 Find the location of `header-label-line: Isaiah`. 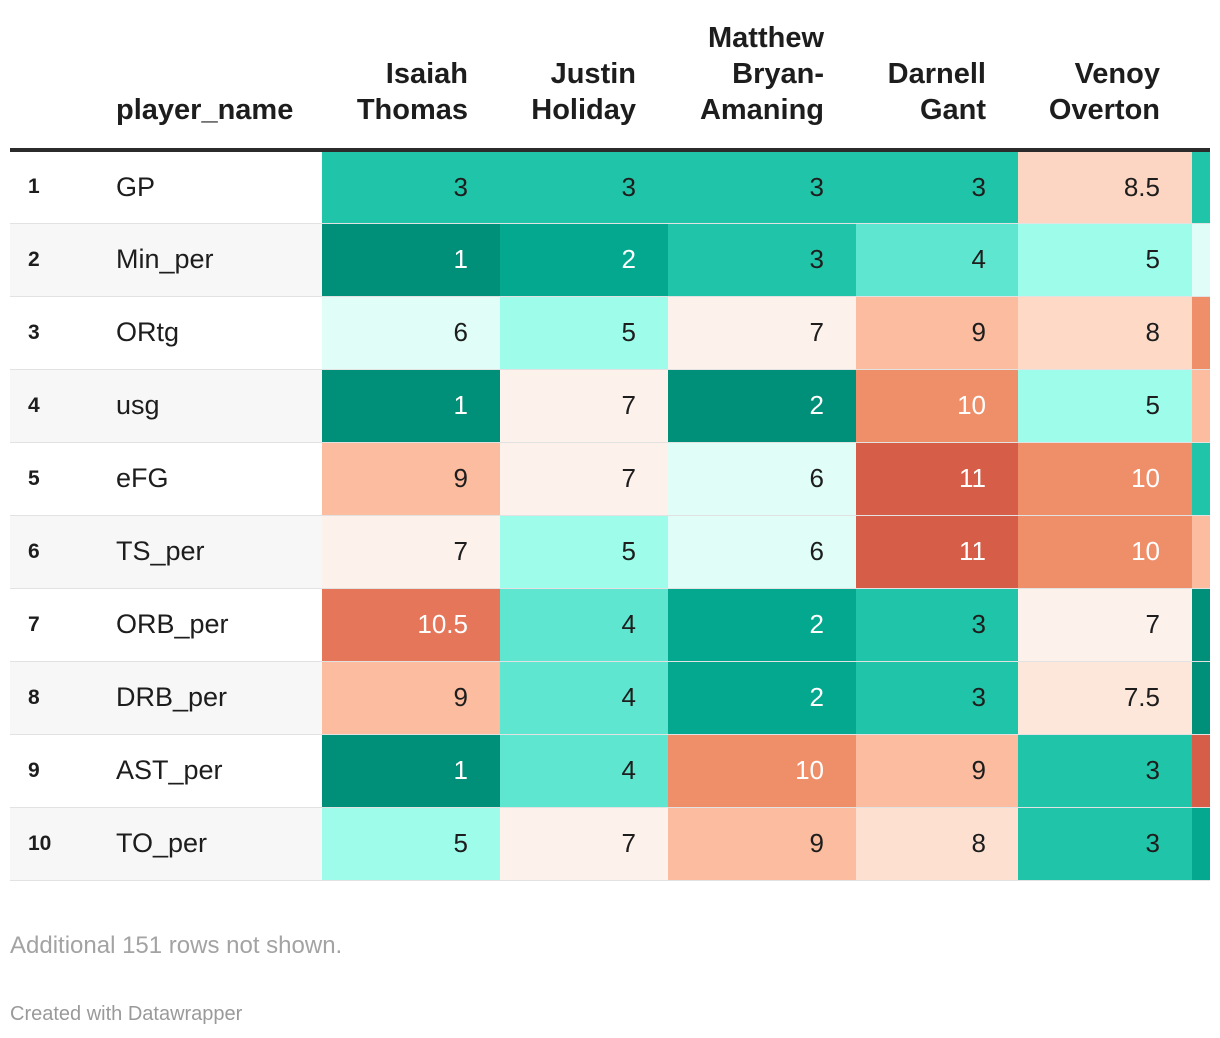

header-label-line: Isaiah is located at coordinates (426, 74).